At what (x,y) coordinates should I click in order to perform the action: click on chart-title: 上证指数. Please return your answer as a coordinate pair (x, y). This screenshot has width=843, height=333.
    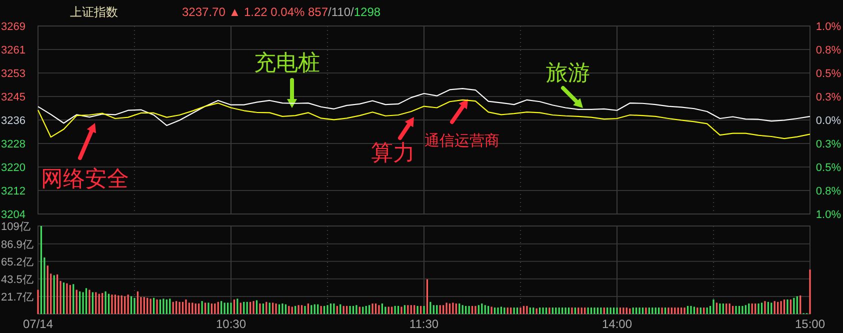
    Looking at the image, I should click on (94, 12).